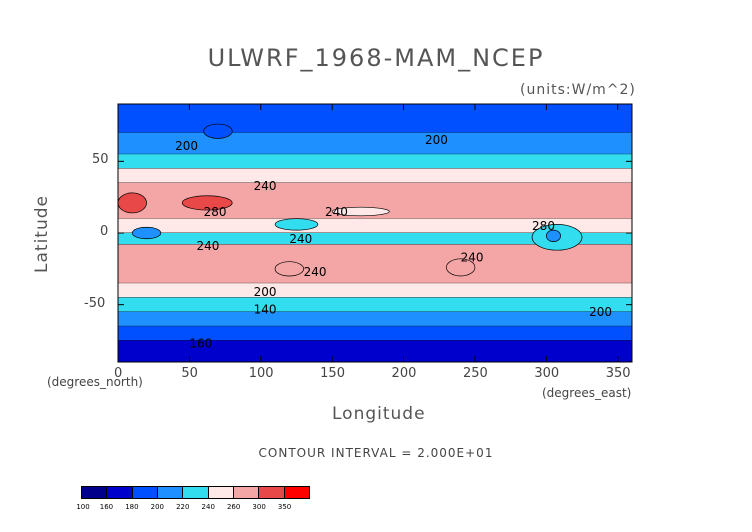 The image size is (752, 532). Describe the element at coordinates (189, 373) in the screenshot. I see `x-tick-label: 50` at that location.